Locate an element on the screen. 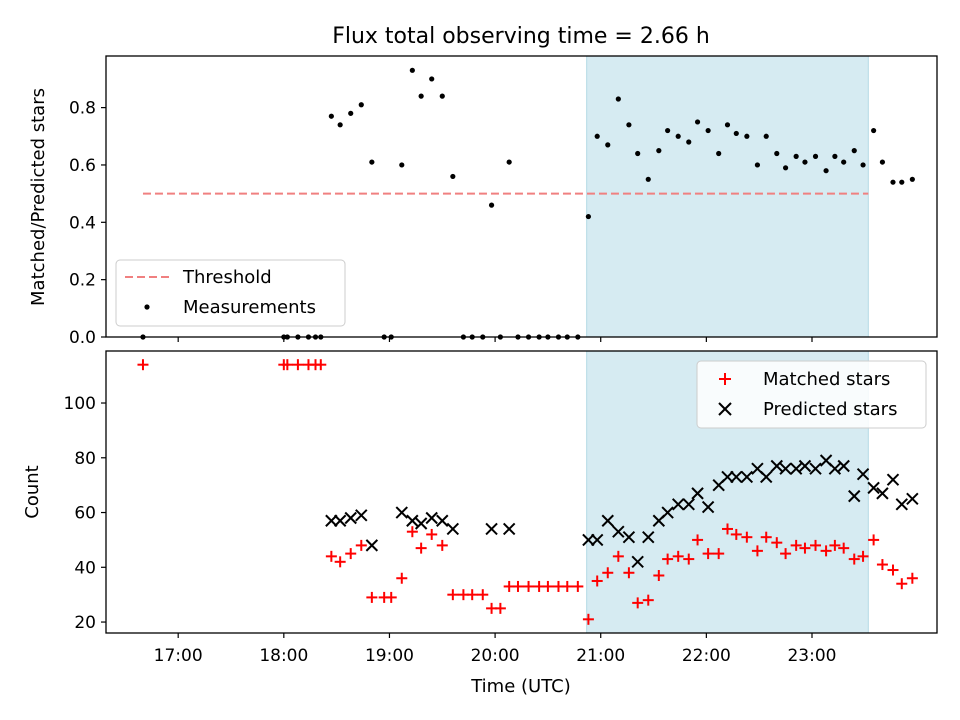 The height and width of the screenshot is (720, 960). y-tick-label: 60 is located at coordinates (85, 514).